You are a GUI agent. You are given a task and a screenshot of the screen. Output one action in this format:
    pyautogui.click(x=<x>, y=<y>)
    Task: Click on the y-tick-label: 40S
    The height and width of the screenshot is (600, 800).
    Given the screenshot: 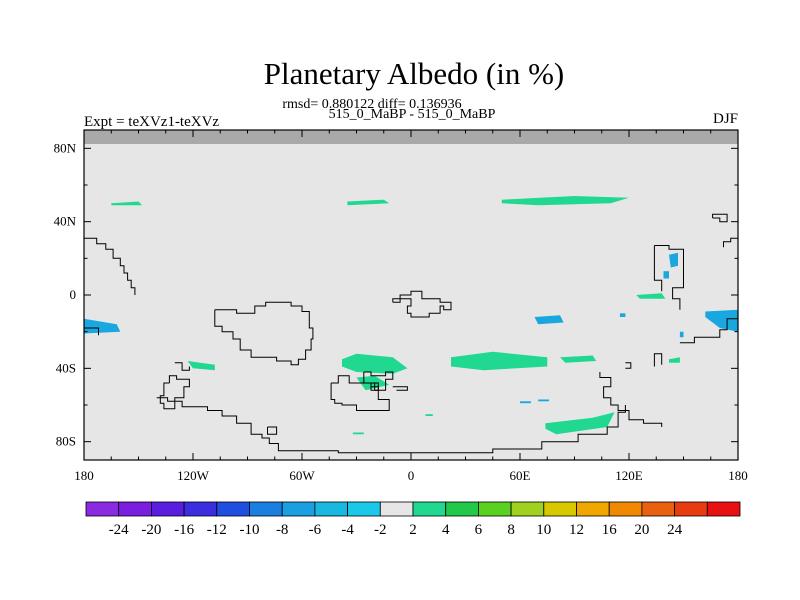 What is the action you would take?
    pyautogui.click(x=66, y=367)
    